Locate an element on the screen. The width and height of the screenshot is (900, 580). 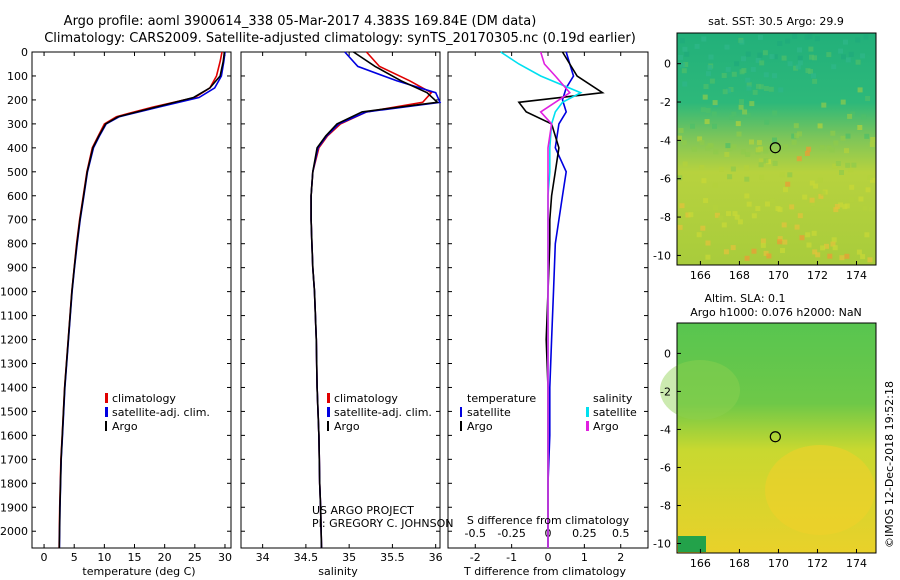
salinity-xlabel: salinity is located at coordinates (338, 571).